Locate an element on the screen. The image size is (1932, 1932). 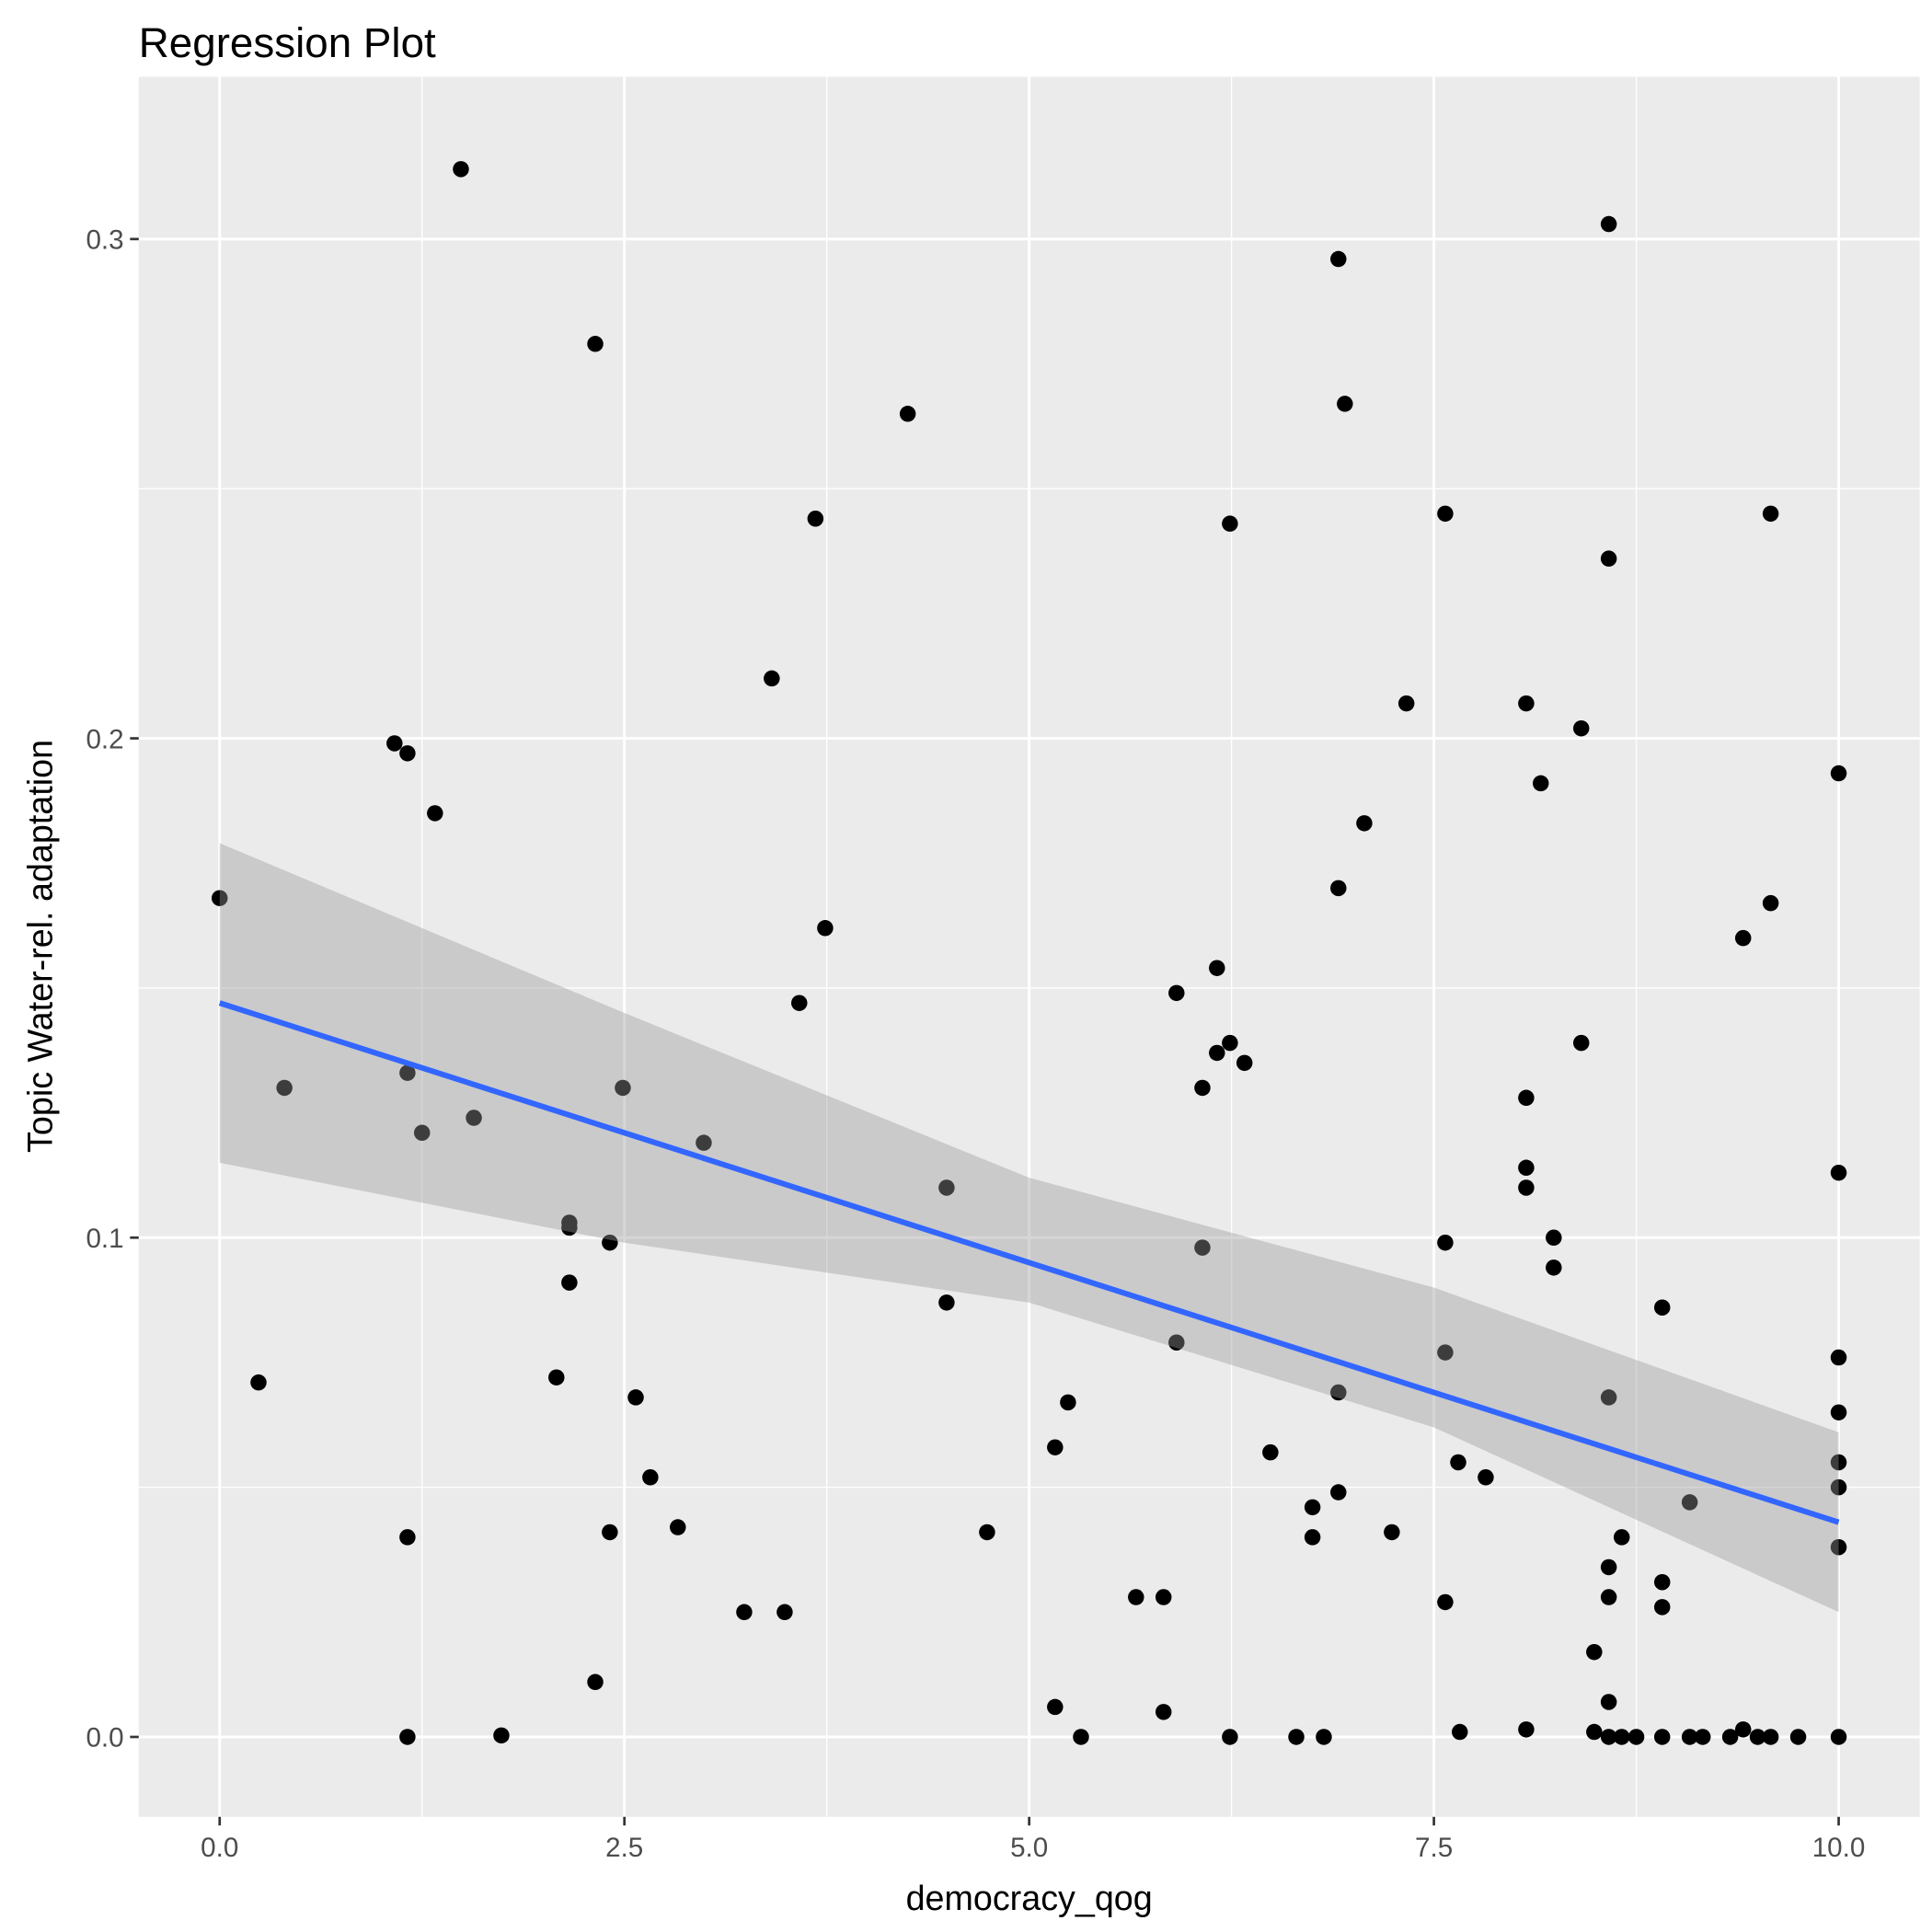
chart-title: Regression Plot is located at coordinates (287, 42).